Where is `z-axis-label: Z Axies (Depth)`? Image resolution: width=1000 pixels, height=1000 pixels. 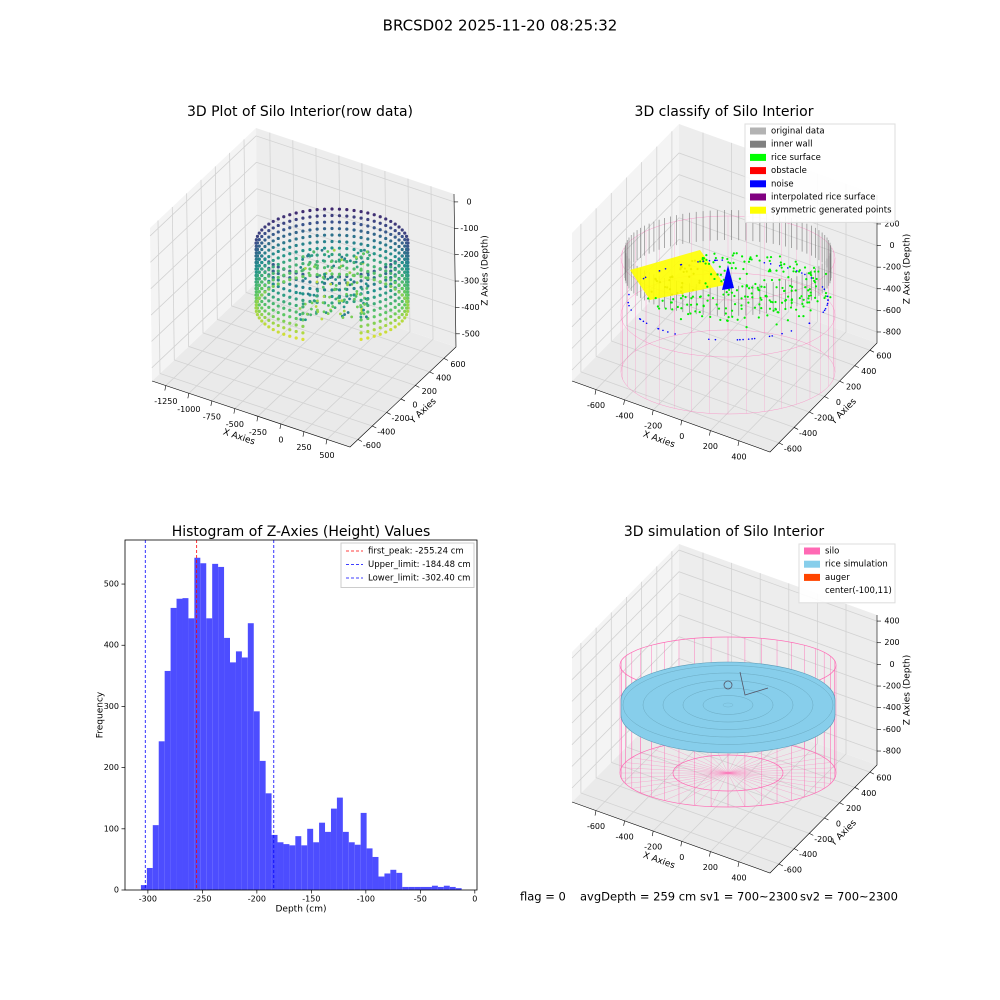 z-axis-label: Z Axies (Depth) is located at coordinates (908, 269).